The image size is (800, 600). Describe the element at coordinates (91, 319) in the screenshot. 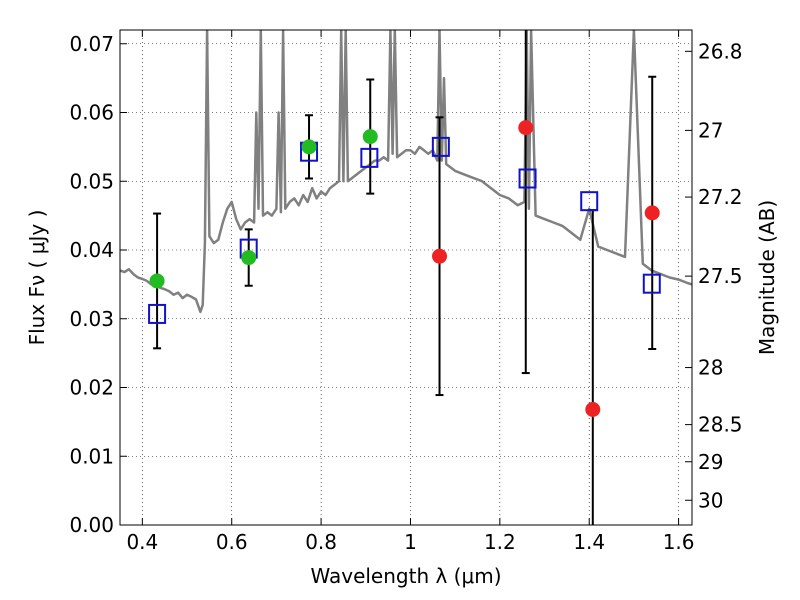

I see `y-tick-label: 0.03` at that location.